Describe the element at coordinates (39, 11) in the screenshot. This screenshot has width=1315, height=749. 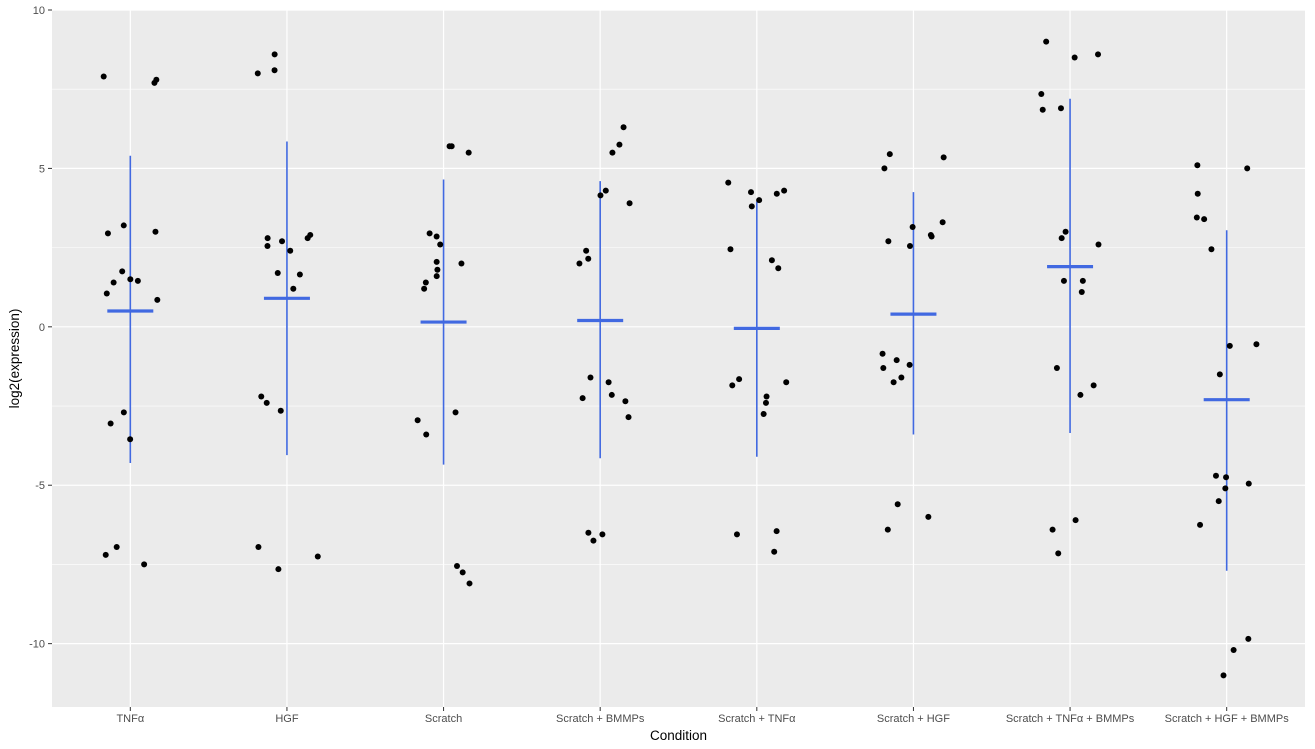
I see `y-tick-label: 10` at that location.